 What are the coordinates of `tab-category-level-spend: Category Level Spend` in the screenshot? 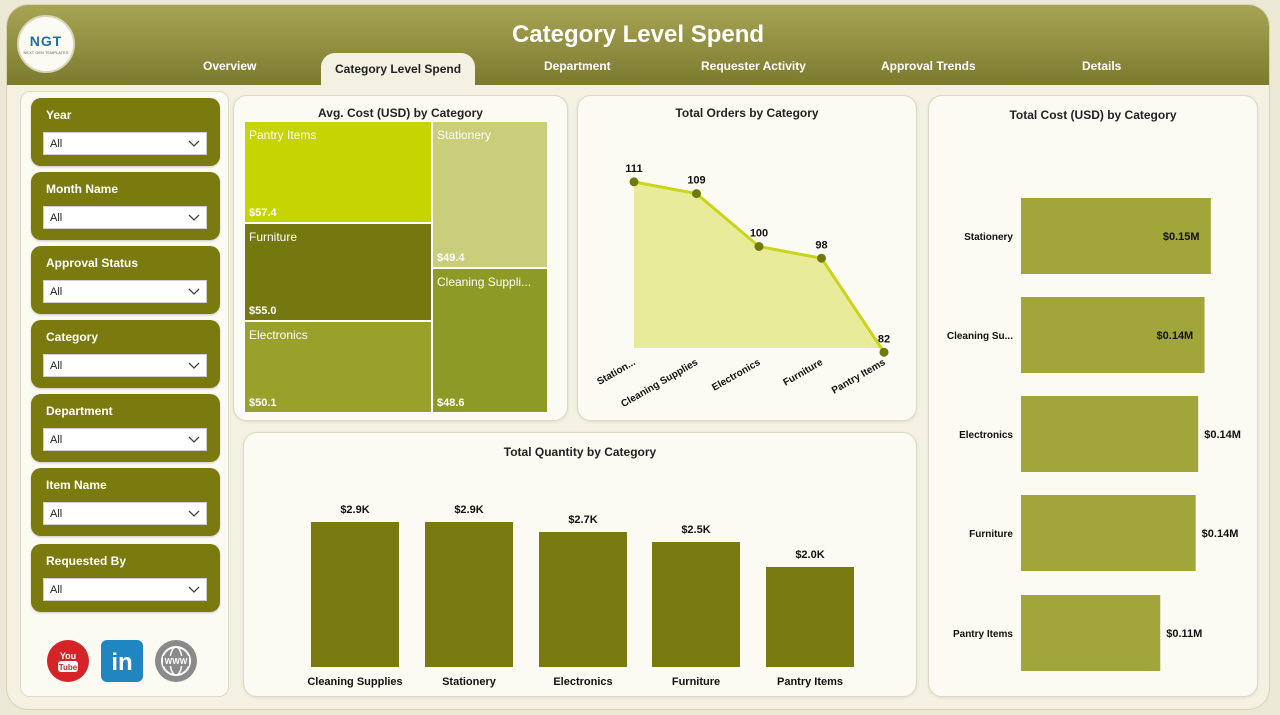 It's located at (398, 69).